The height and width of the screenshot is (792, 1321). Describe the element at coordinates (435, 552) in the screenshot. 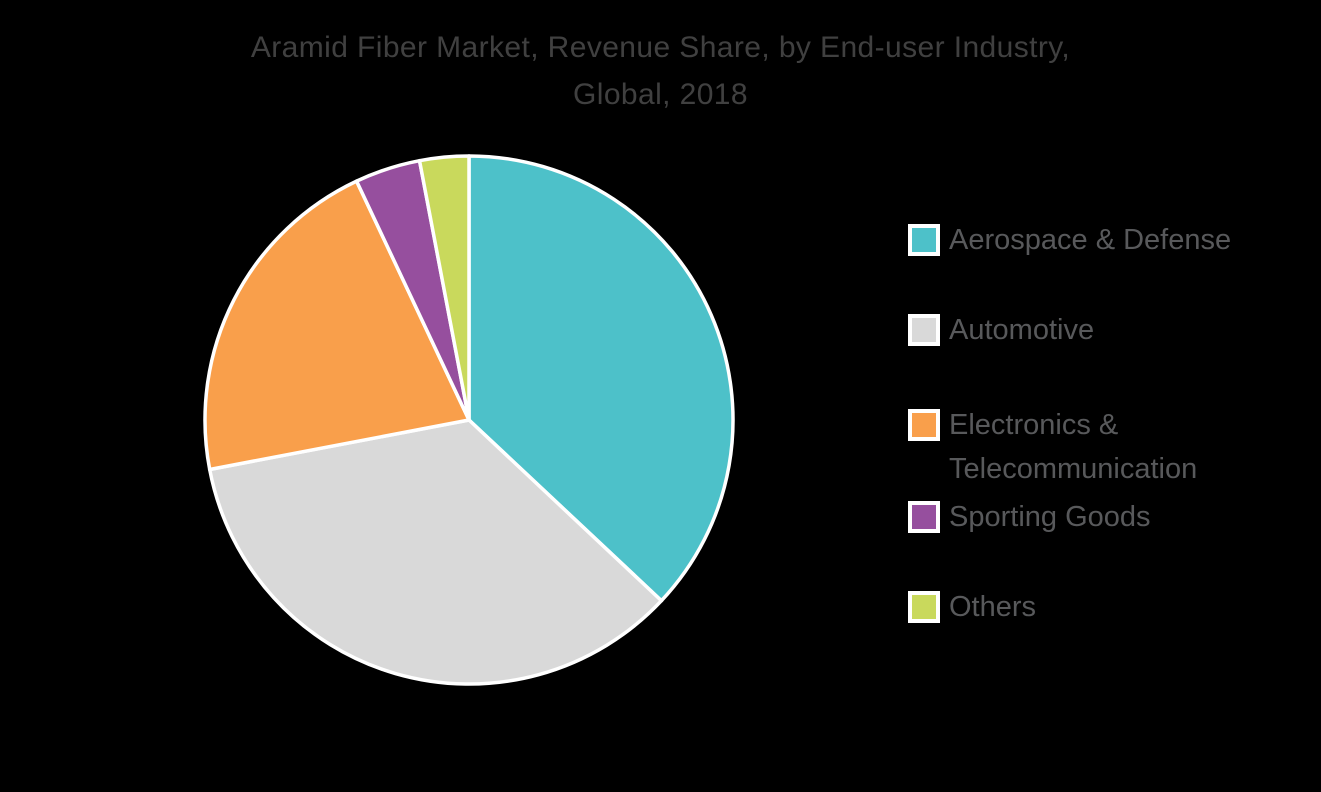

I see `pie-slice-automotive` at that location.